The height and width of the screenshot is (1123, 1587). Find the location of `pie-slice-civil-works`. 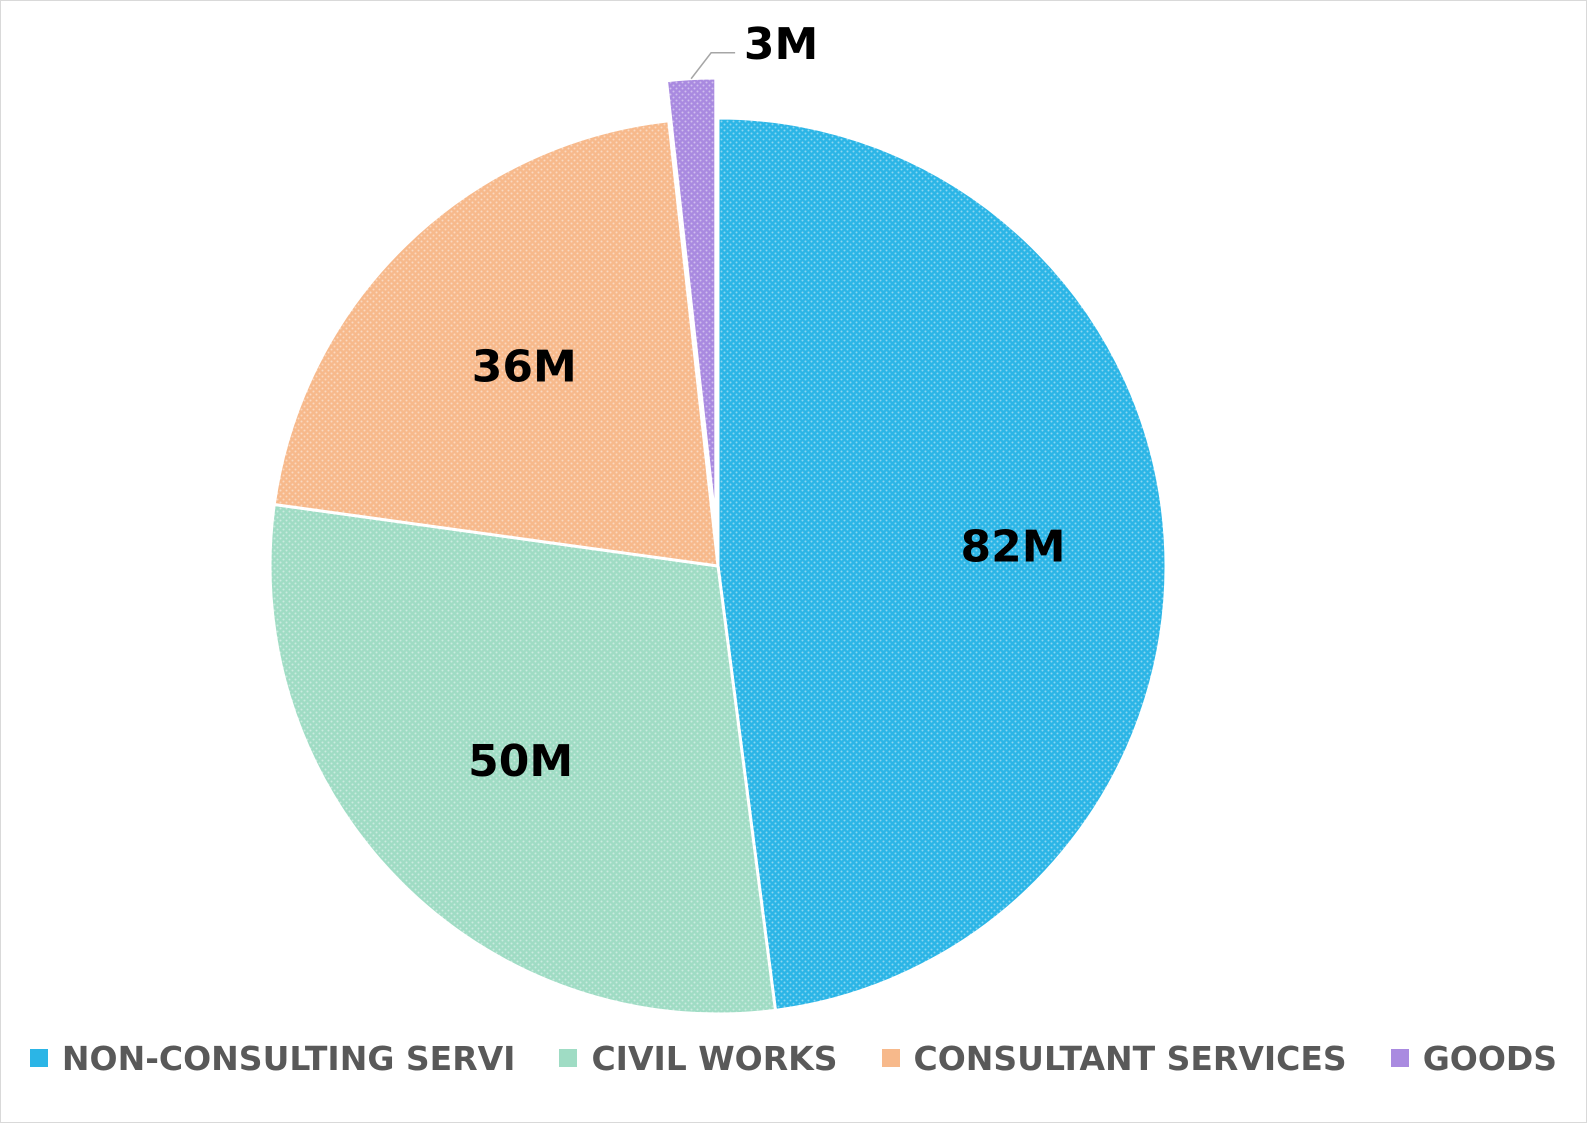

pie-slice-civil-works is located at coordinates (523, 759).